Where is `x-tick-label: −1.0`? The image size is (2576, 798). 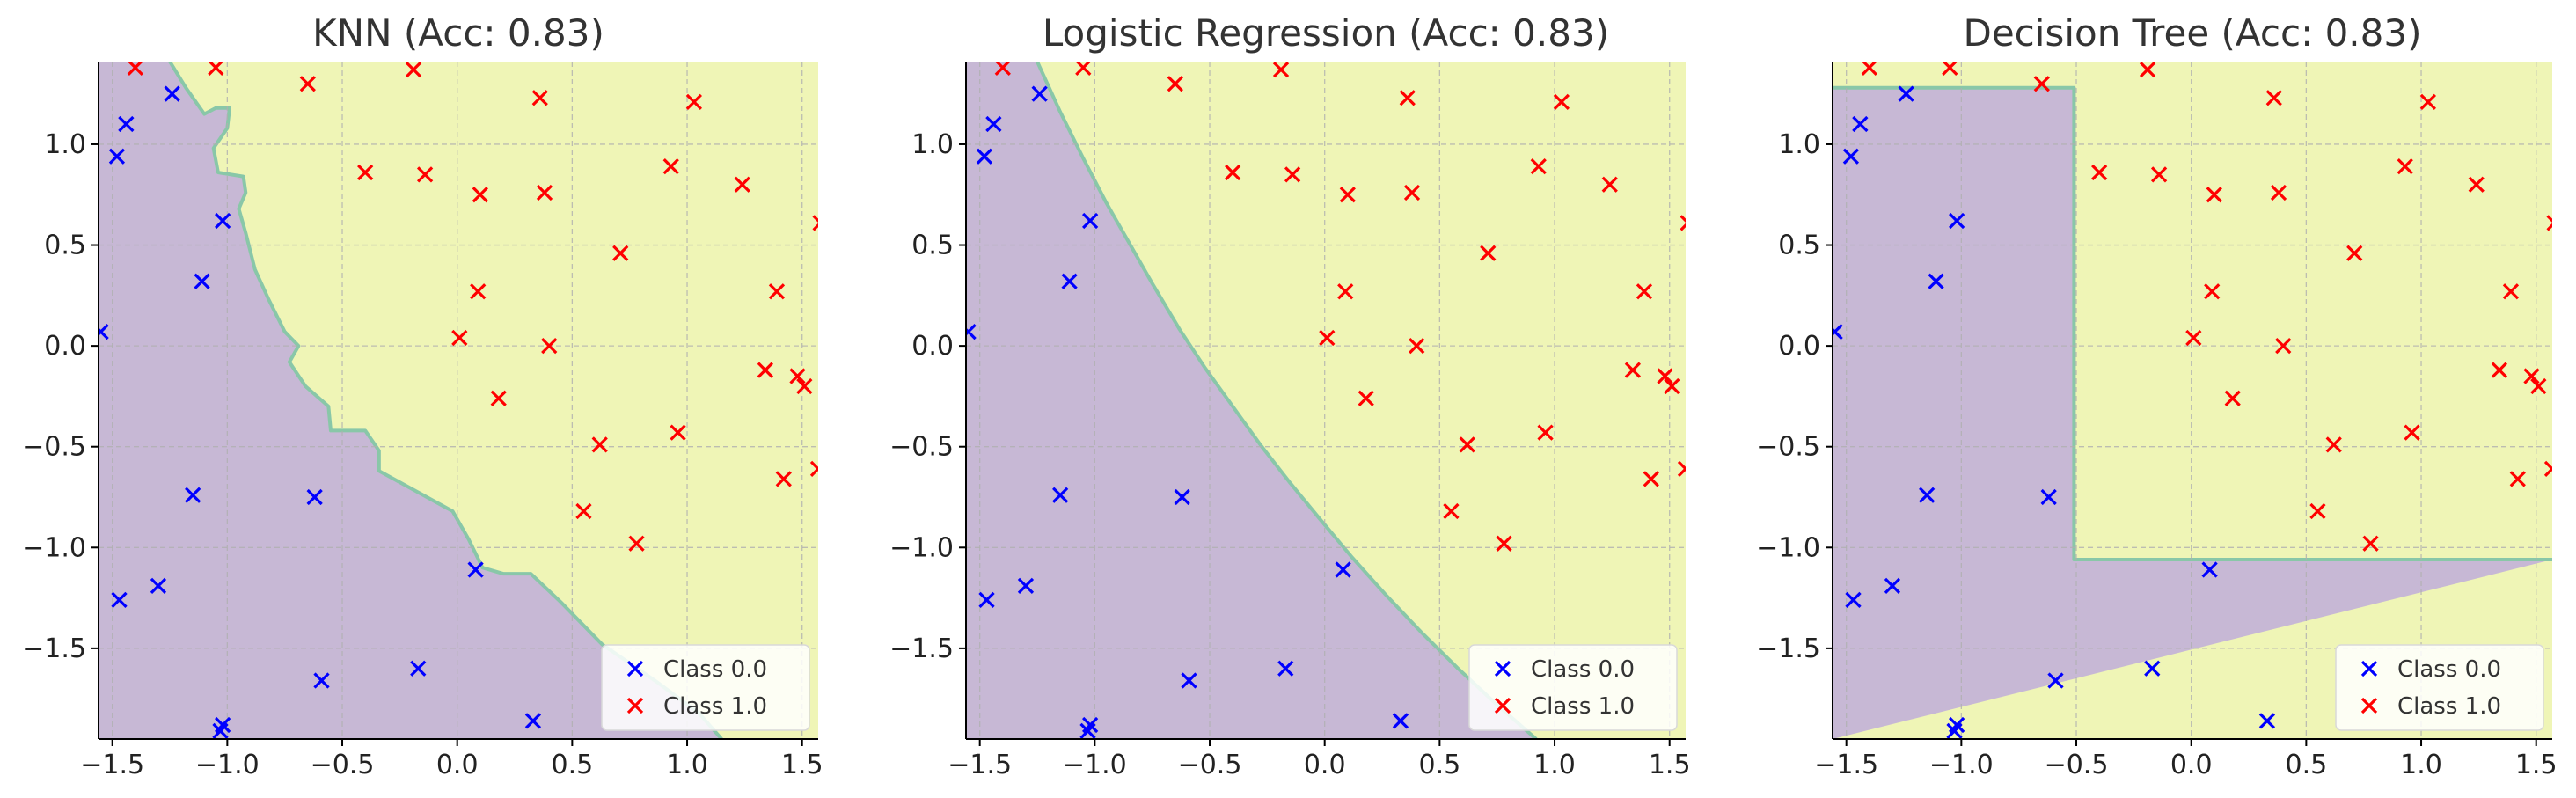
x-tick-label: −1.0 is located at coordinates (1961, 765).